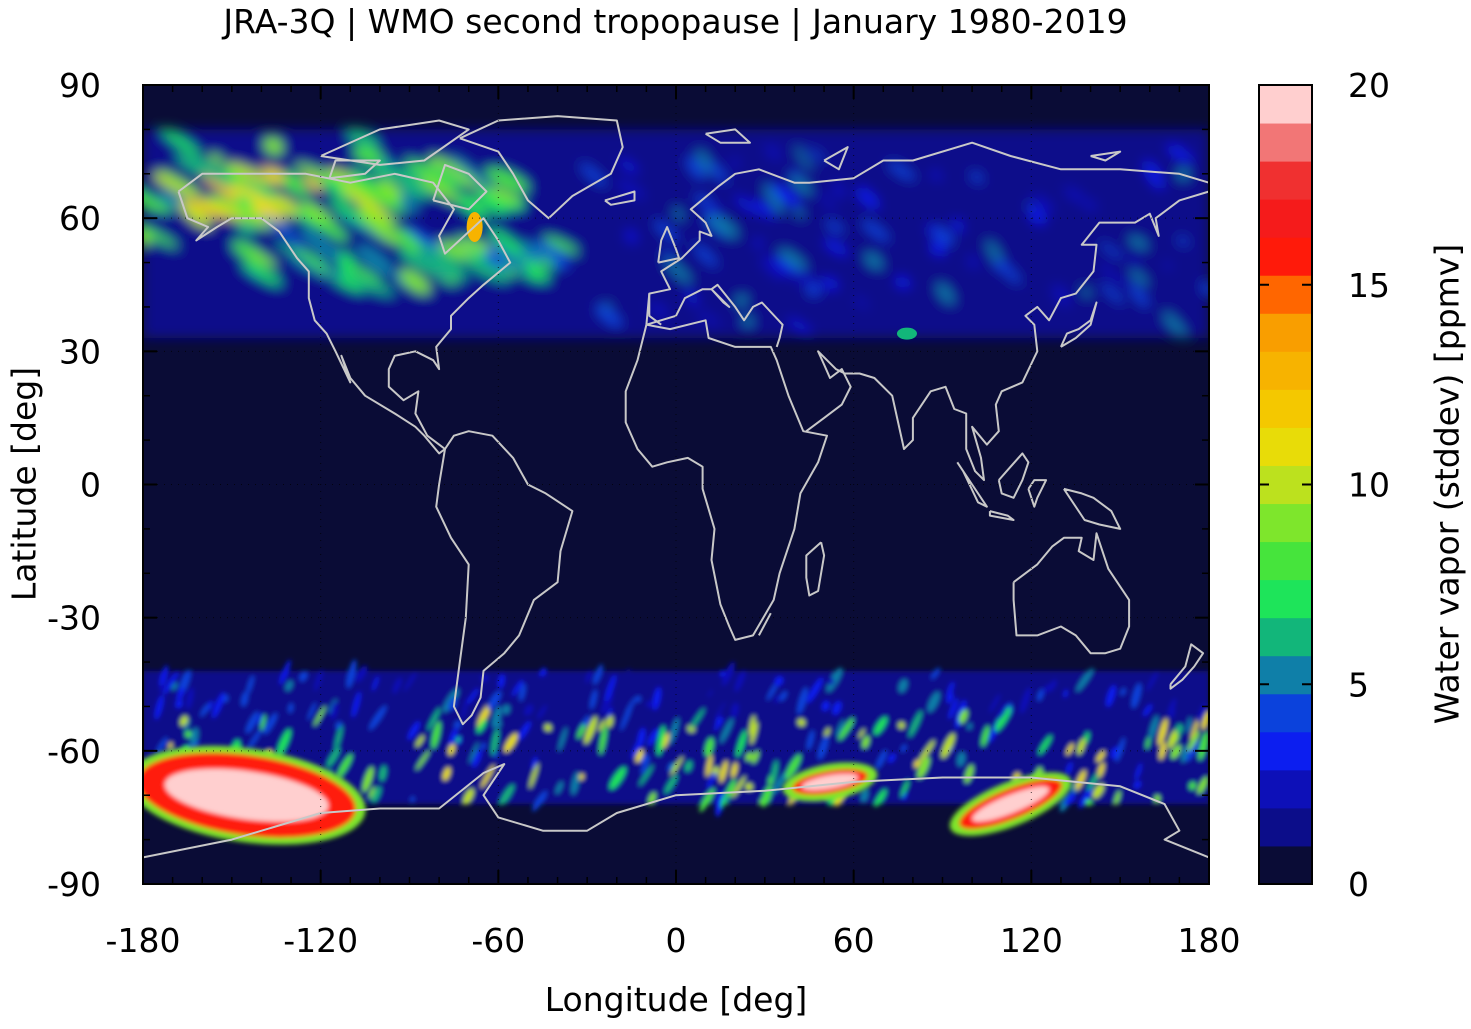 Image resolution: width=1471 pixels, height=1029 pixels. Describe the element at coordinates (854, 940) in the screenshot. I see `x-tick-label: 60` at that location.